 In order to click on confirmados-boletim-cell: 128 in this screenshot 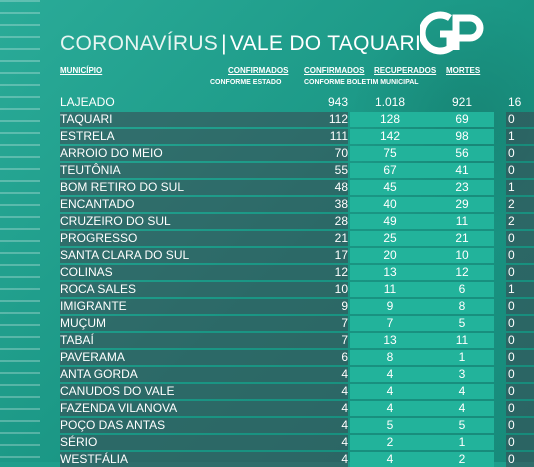, I will do `click(390, 119)`.